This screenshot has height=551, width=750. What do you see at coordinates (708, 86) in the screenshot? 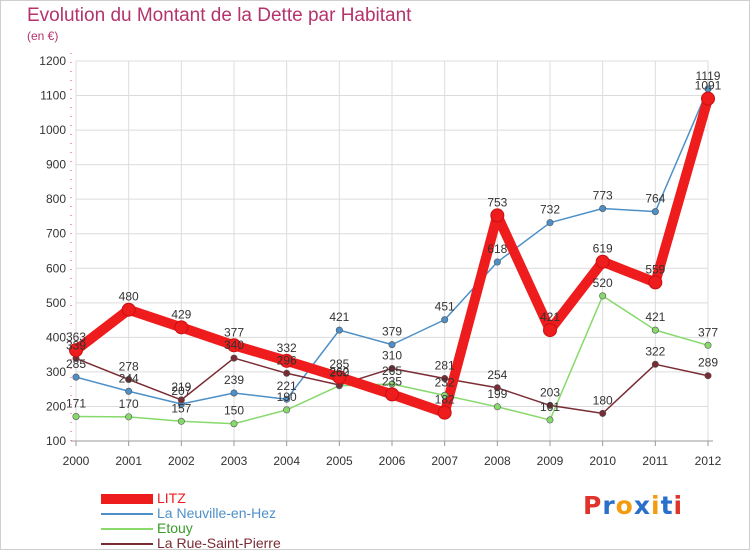
I see `data-label: 1091` at bounding box center [708, 86].